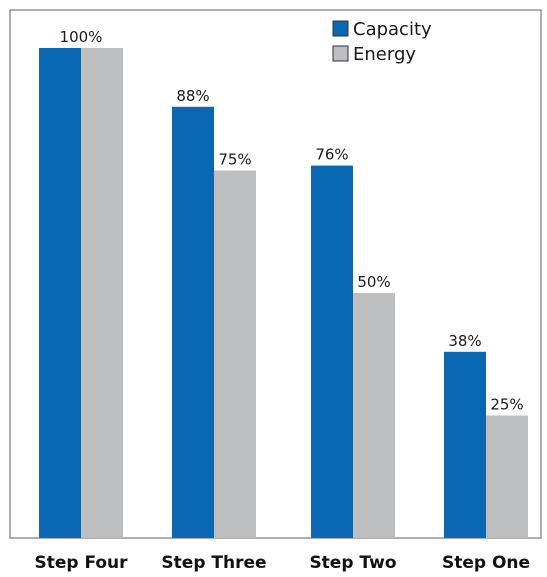 The width and height of the screenshot is (547, 577). I want to click on legend-swatch-capacity, so click(340, 28).